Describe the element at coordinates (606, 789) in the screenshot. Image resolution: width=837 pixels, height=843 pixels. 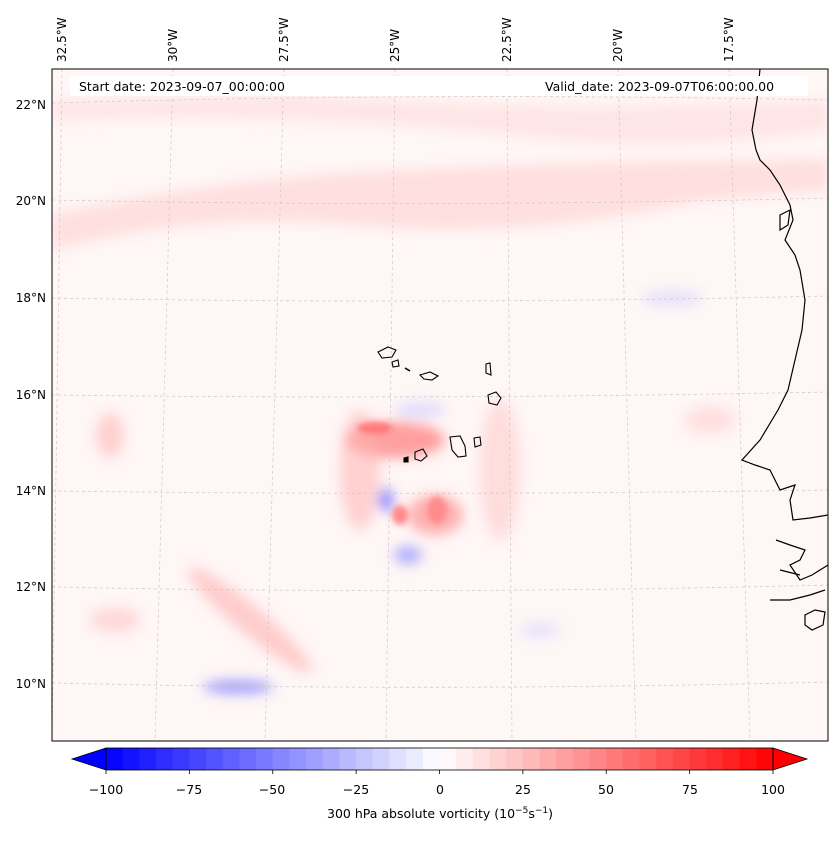
I see `colorbar-tick-label: 50` at that location.